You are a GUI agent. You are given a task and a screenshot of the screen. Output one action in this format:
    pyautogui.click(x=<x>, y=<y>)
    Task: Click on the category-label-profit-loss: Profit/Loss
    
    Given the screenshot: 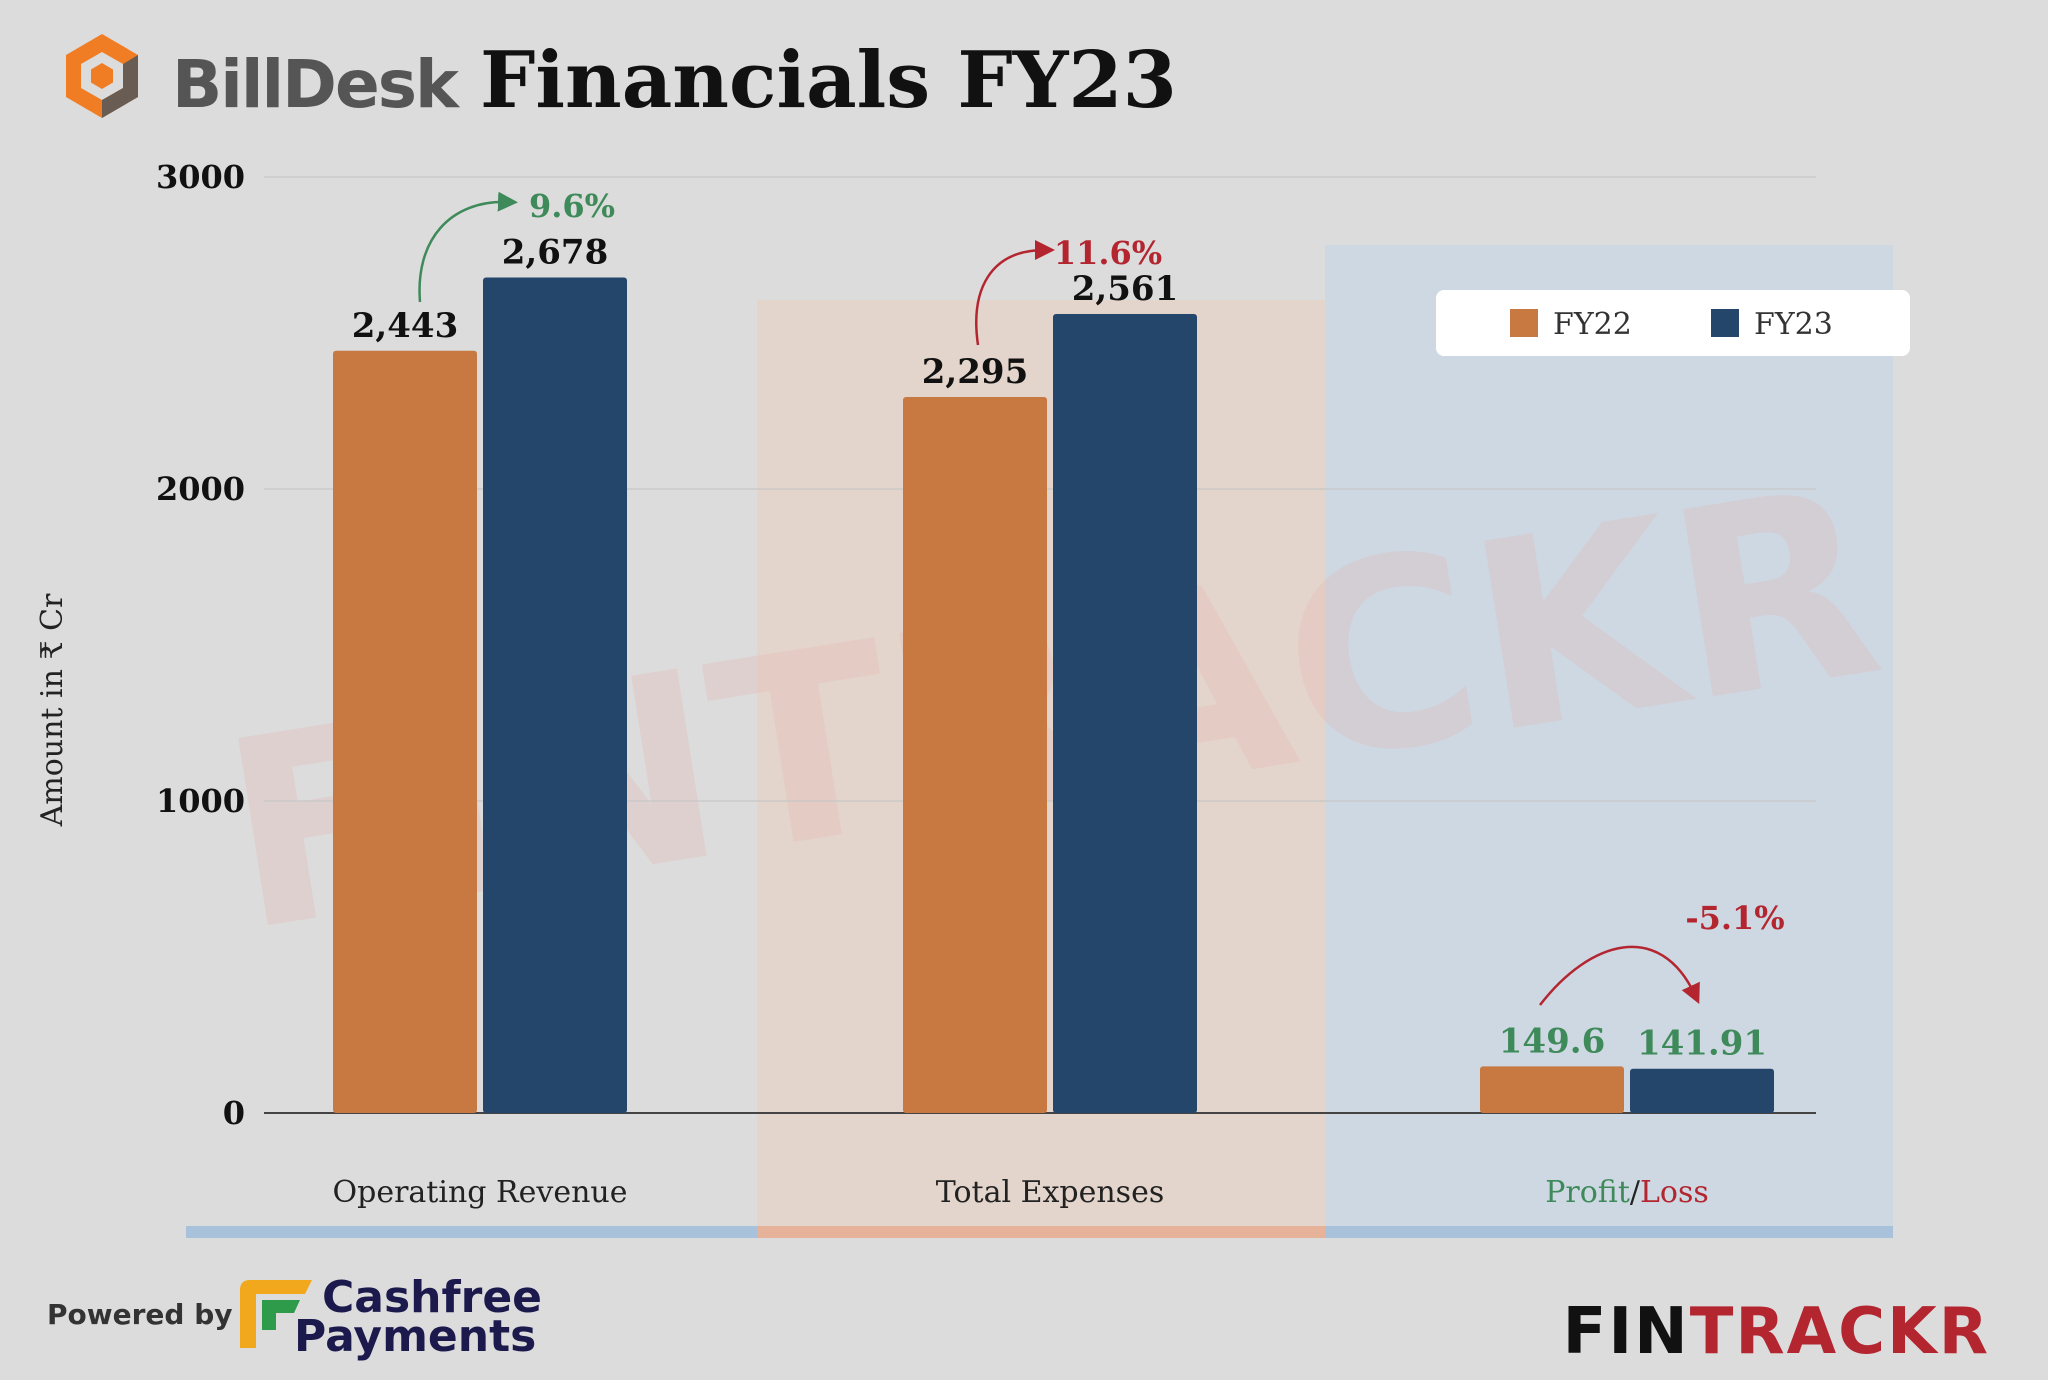 What is the action you would take?
    pyautogui.click(x=1627, y=1192)
    